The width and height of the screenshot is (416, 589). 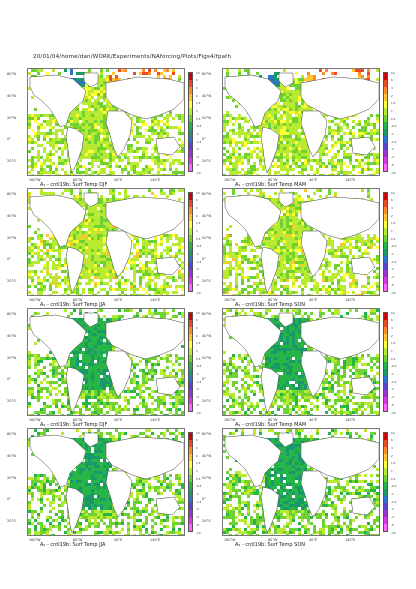 I want to click on temperature-anomaly-map, so click(x=301, y=122).